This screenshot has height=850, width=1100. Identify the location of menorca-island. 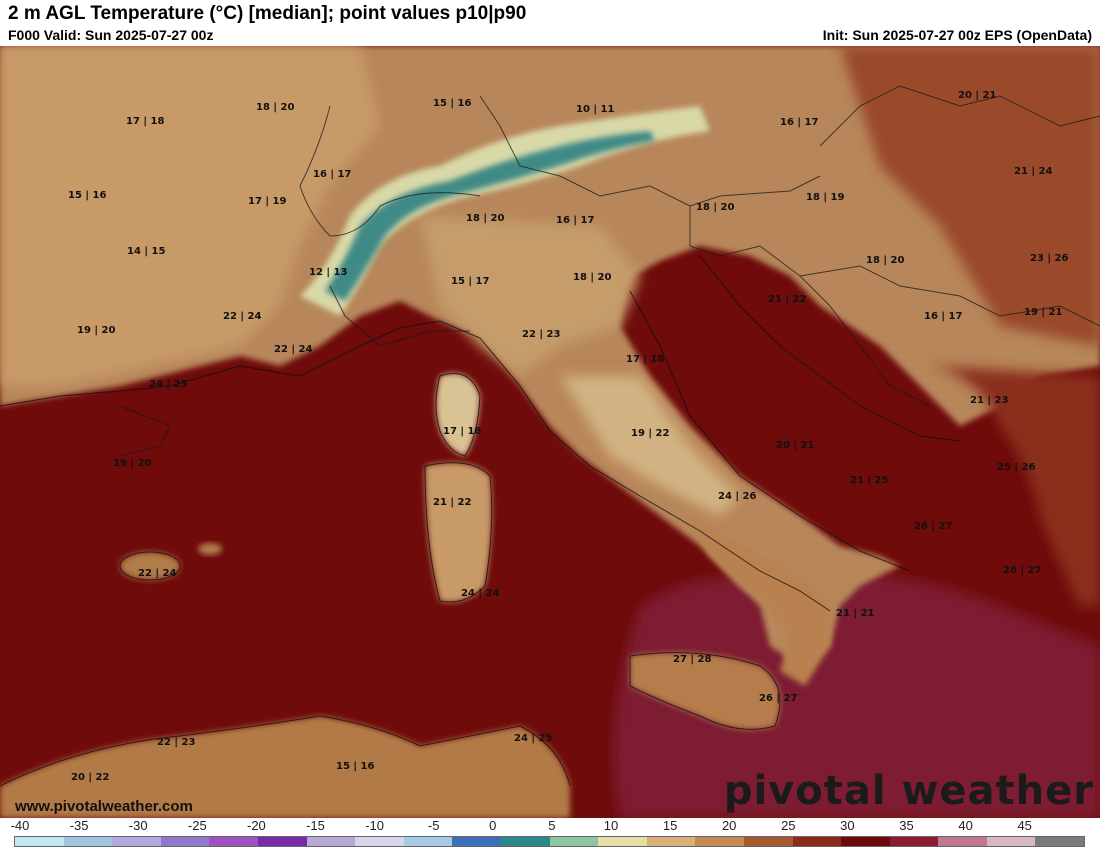
(210, 549).